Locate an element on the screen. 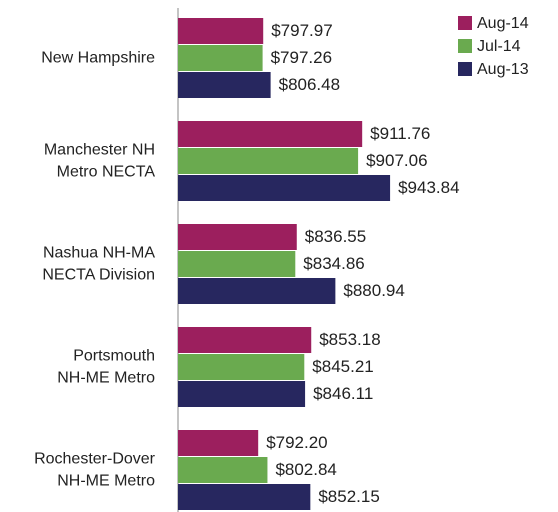 The image size is (558, 512). value-label: $806.48 is located at coordinates (309, 84).